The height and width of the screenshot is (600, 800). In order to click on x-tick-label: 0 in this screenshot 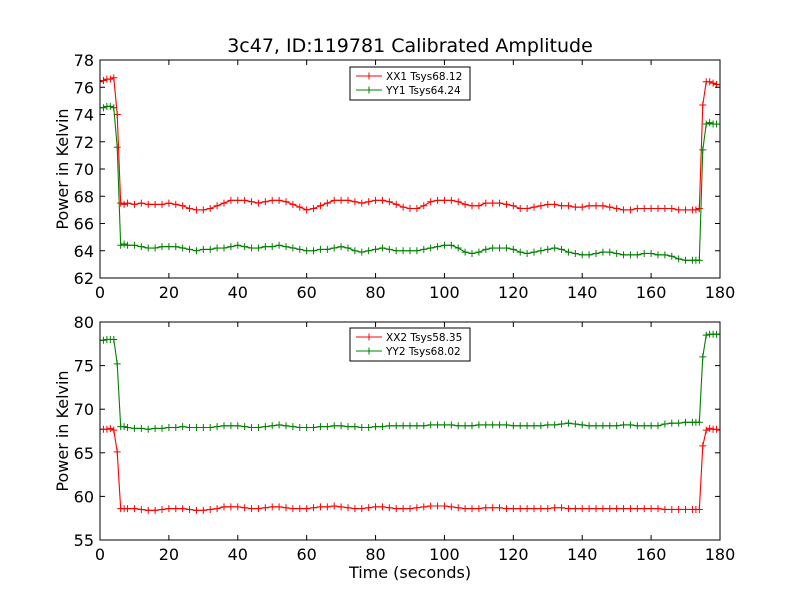, I will do `click(100, 554)`.